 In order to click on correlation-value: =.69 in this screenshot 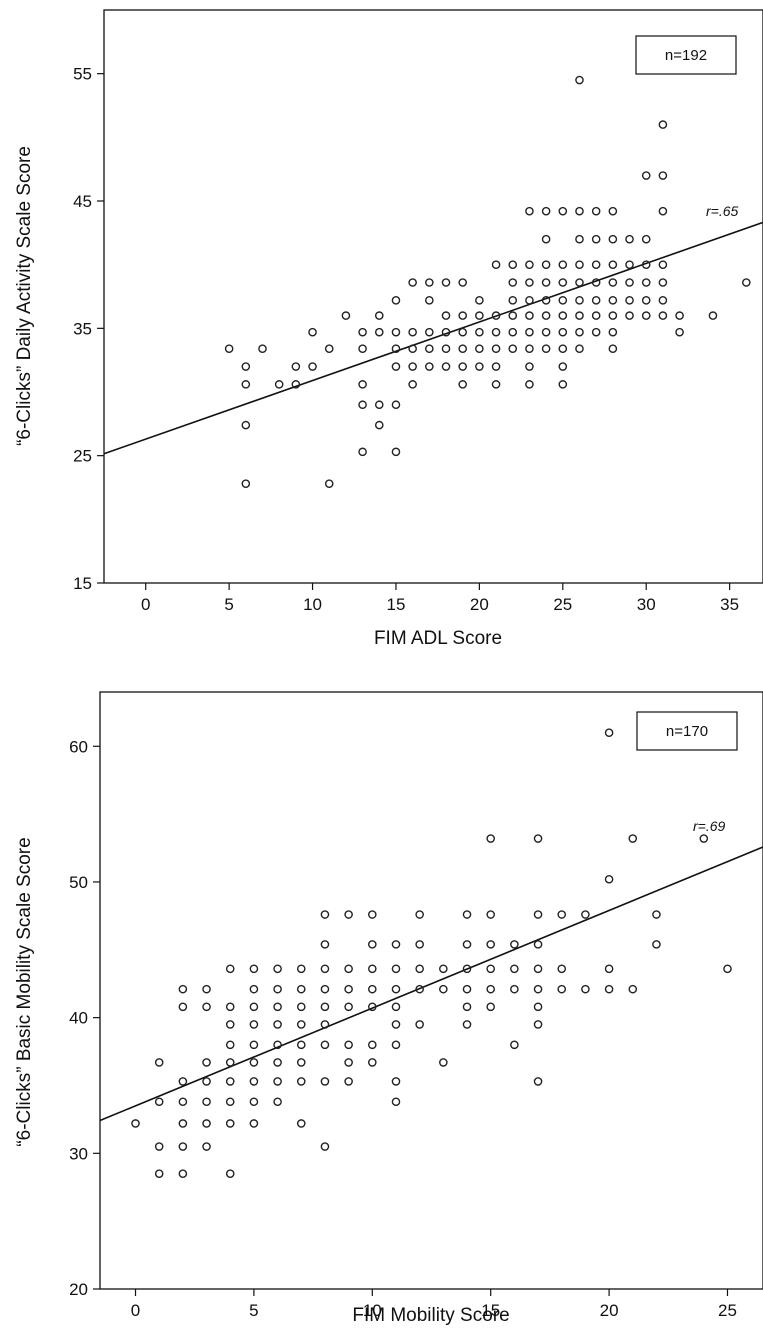, I will do `click(712, 826)`.